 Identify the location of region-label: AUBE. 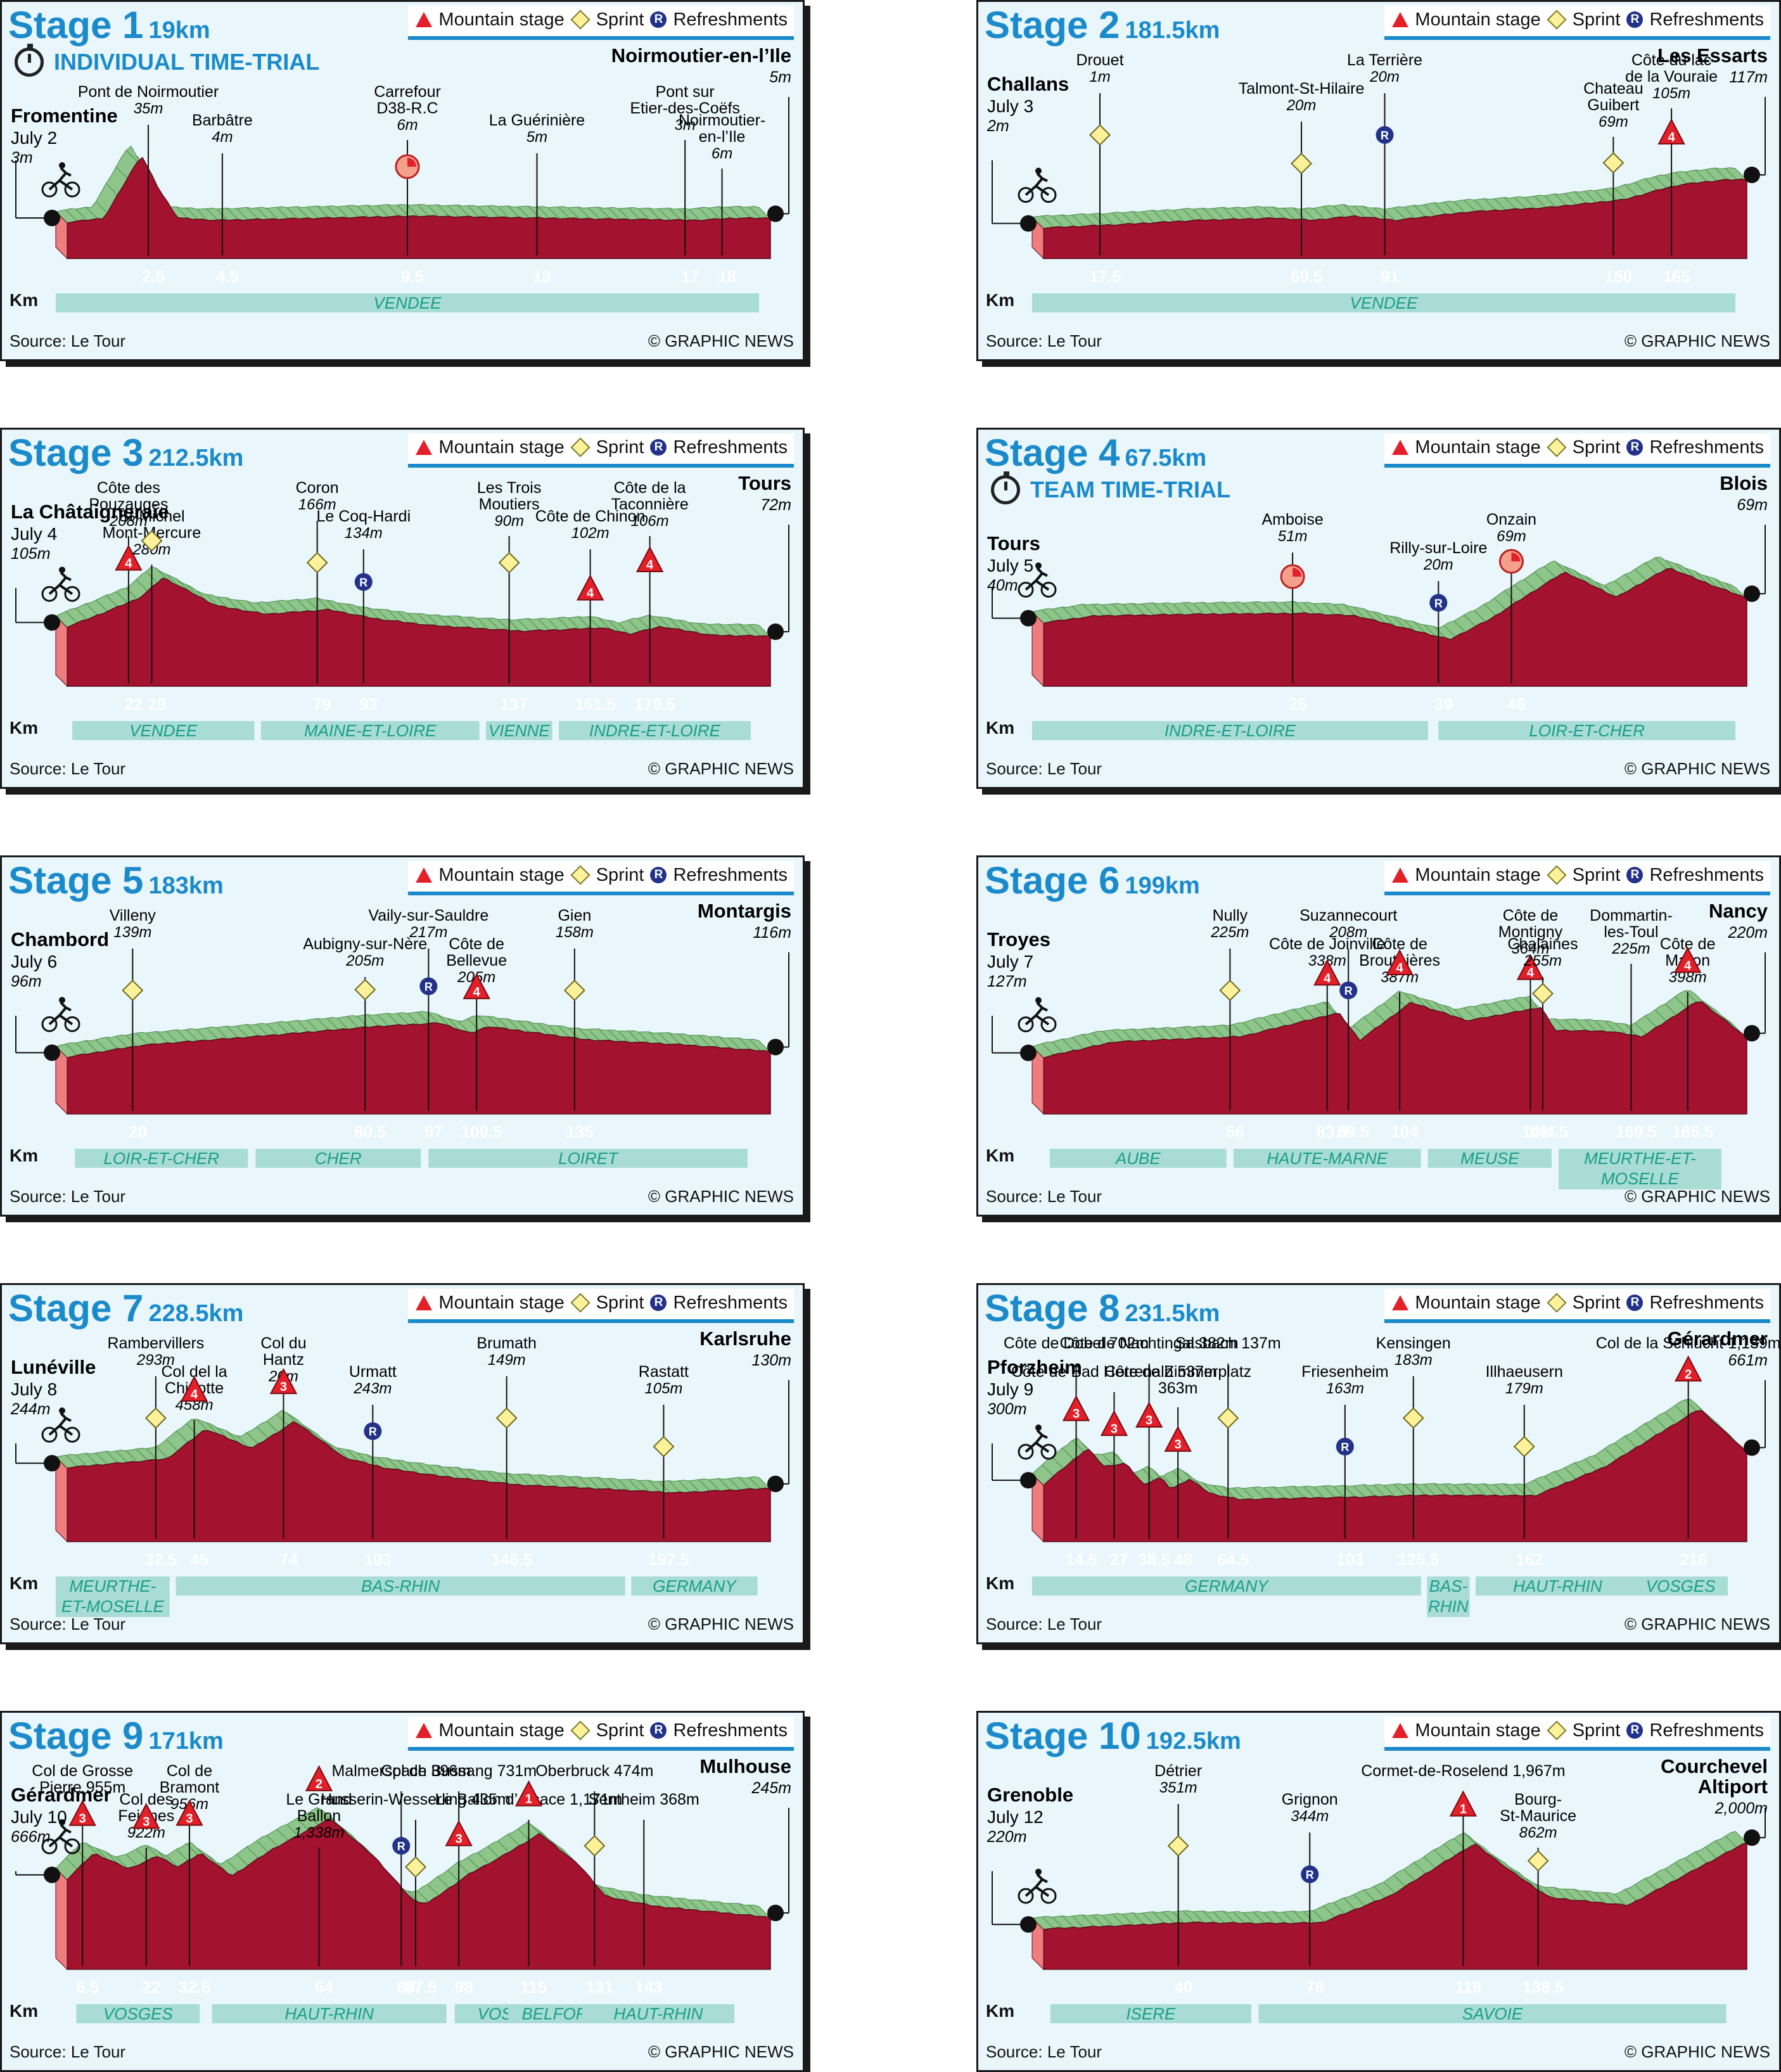
(1137, 1158).